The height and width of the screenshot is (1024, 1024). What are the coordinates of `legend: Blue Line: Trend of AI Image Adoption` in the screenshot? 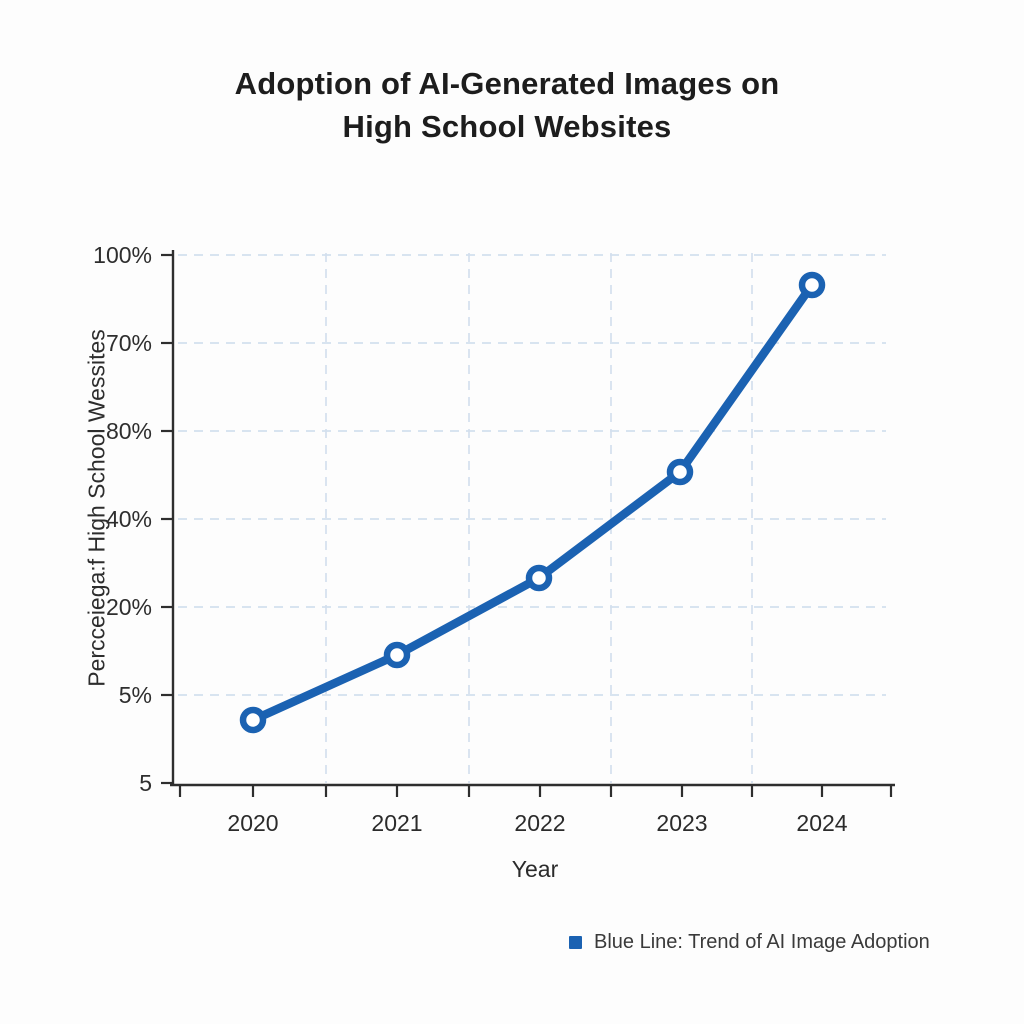 It's located at (749, 942).